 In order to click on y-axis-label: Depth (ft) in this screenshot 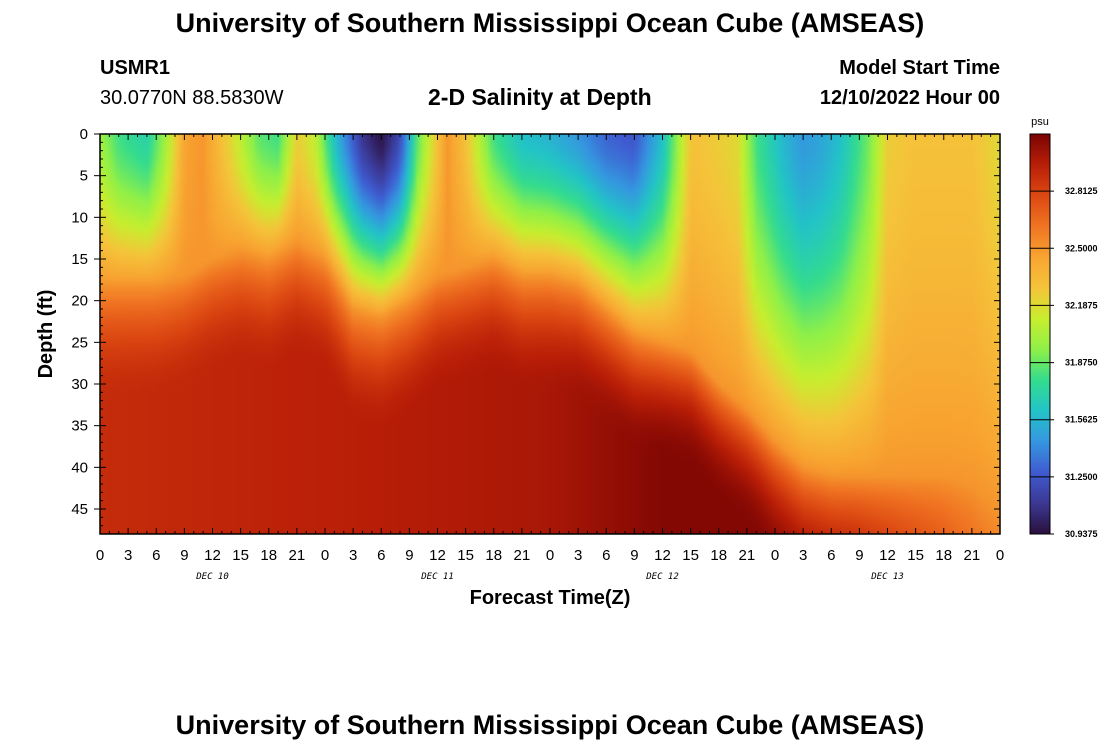, I will do `click(46, 334)`.